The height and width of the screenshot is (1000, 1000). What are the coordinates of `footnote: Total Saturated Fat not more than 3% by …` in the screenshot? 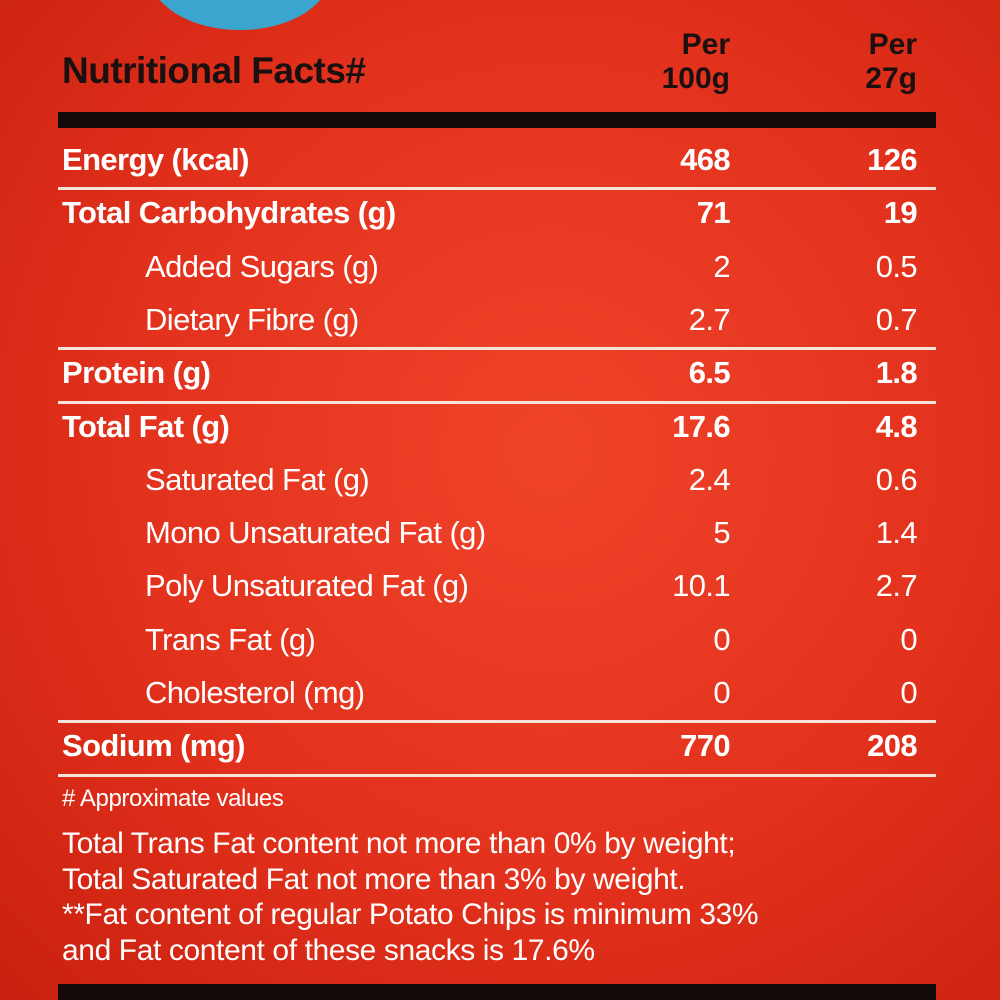 It's located at (374, 879).